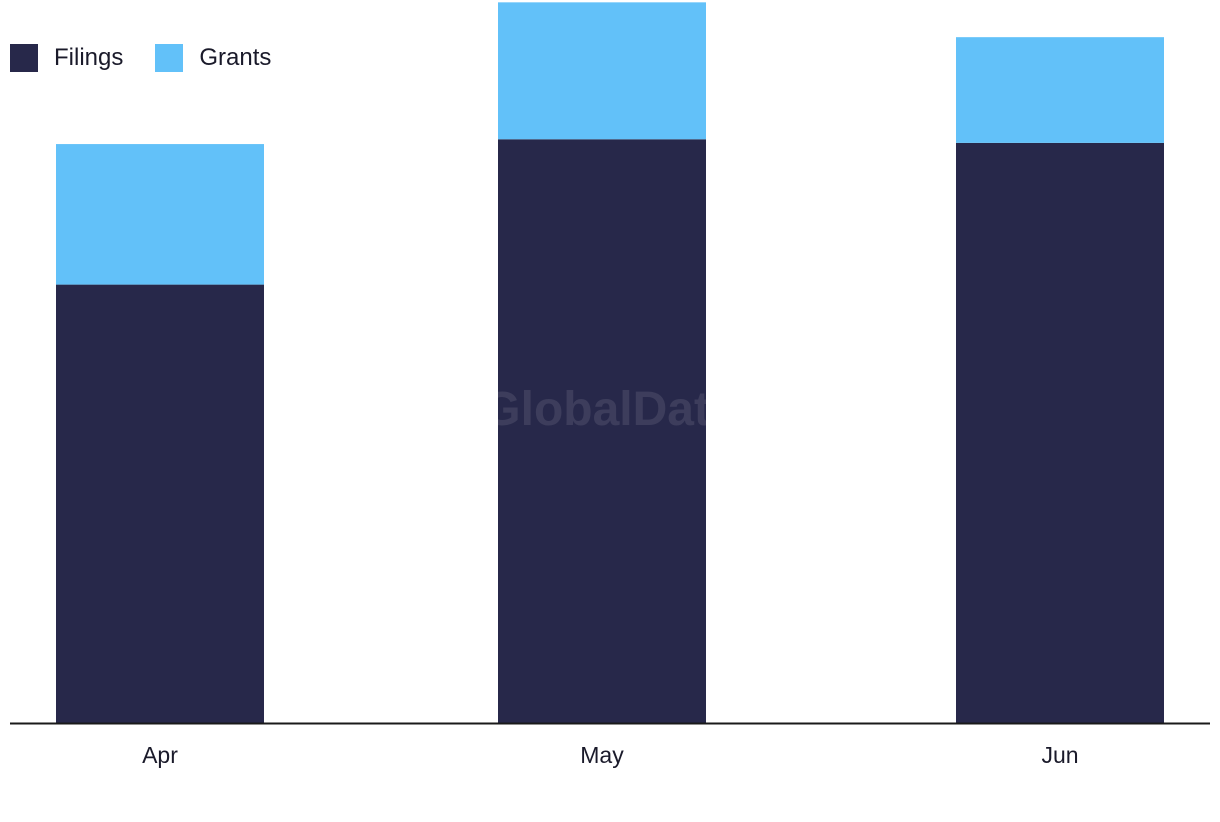 The width and height of the screenshot is (1220, 822). I want to click on legend-item-grants: Grants, so click(213, 58).